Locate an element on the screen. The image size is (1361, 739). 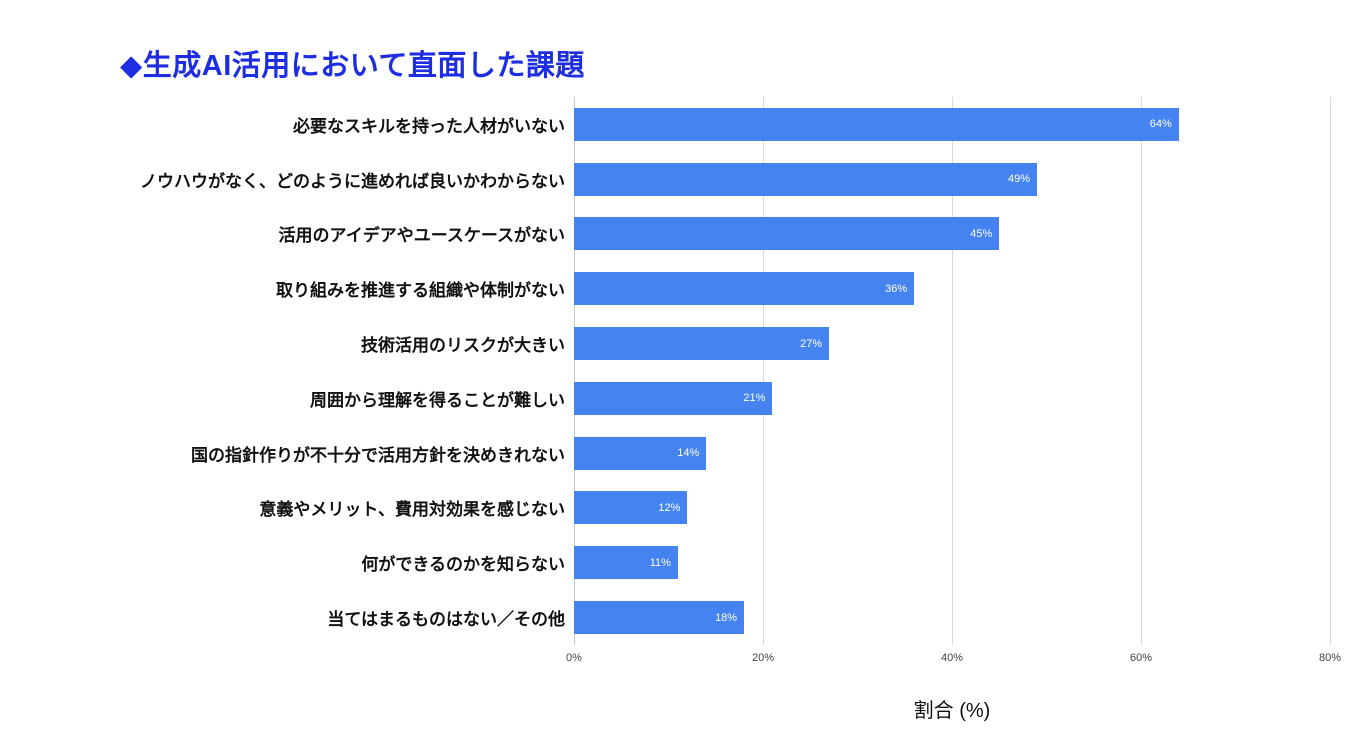
x-tick-label: 40% is located at coordinates (952, 658).